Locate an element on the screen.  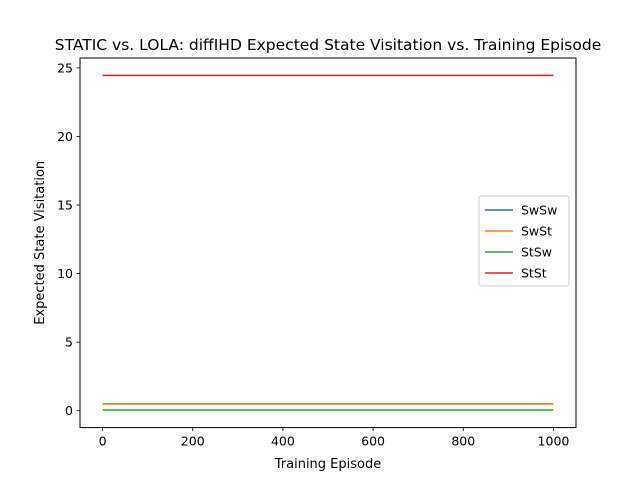
legend-label-stst: StSt is located at coordinates (534, 273).